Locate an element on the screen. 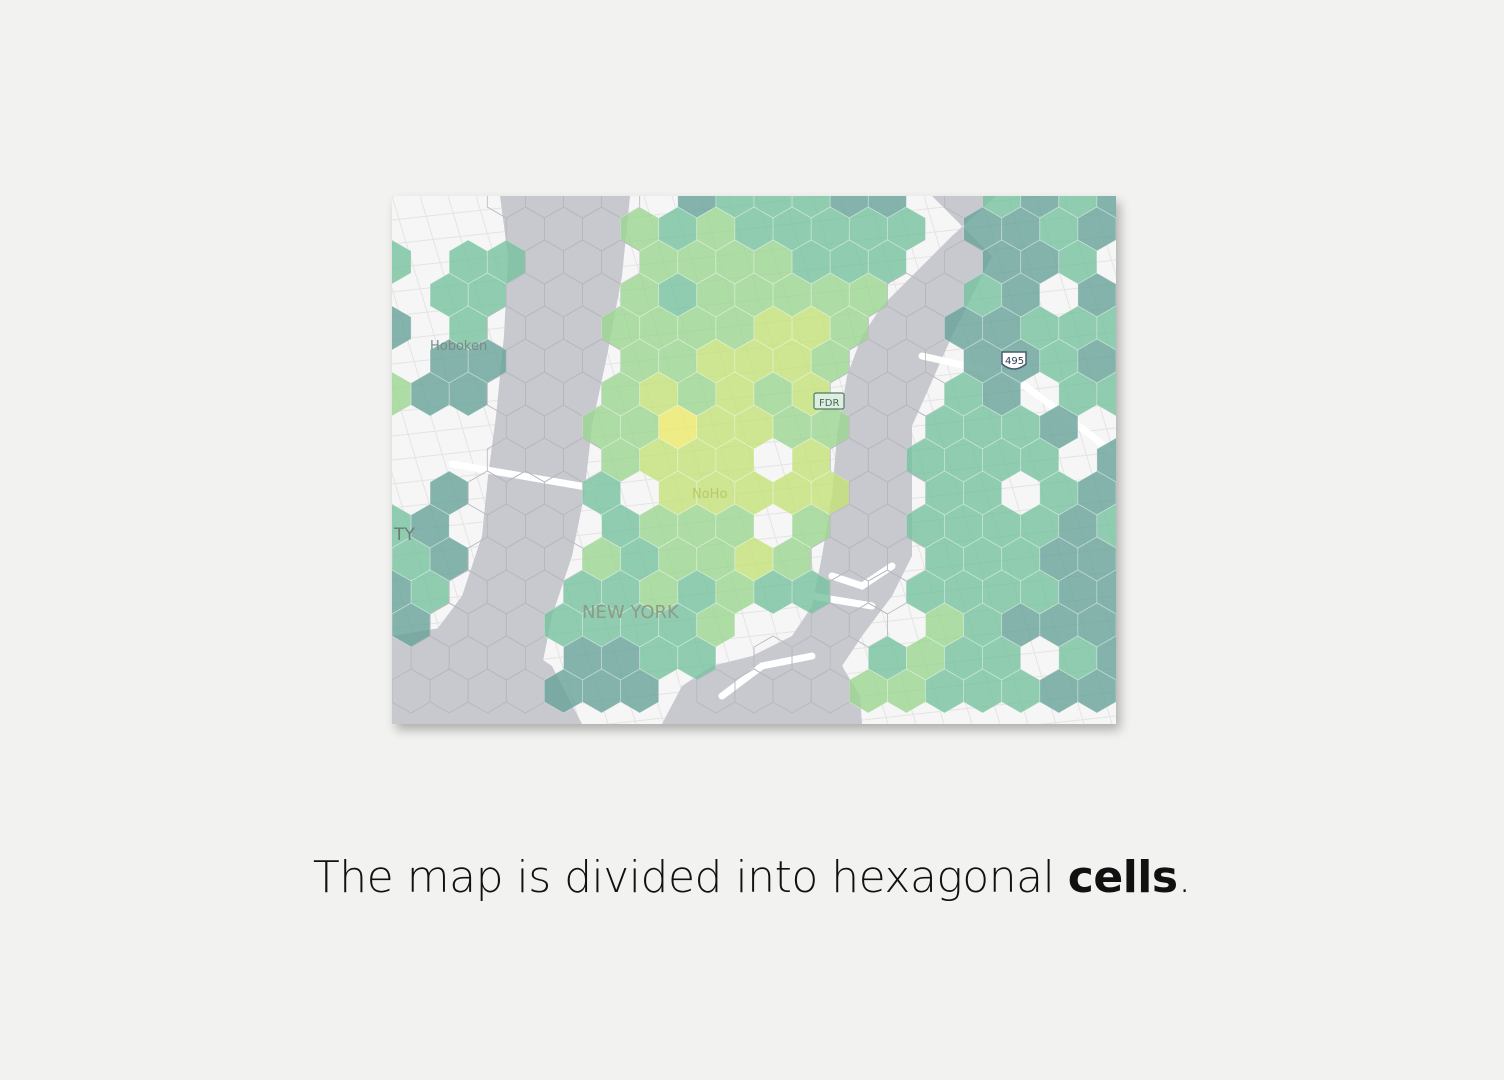 This screenshot has width=1504, height=1080. street-line is located at coordinates (1075, 329).